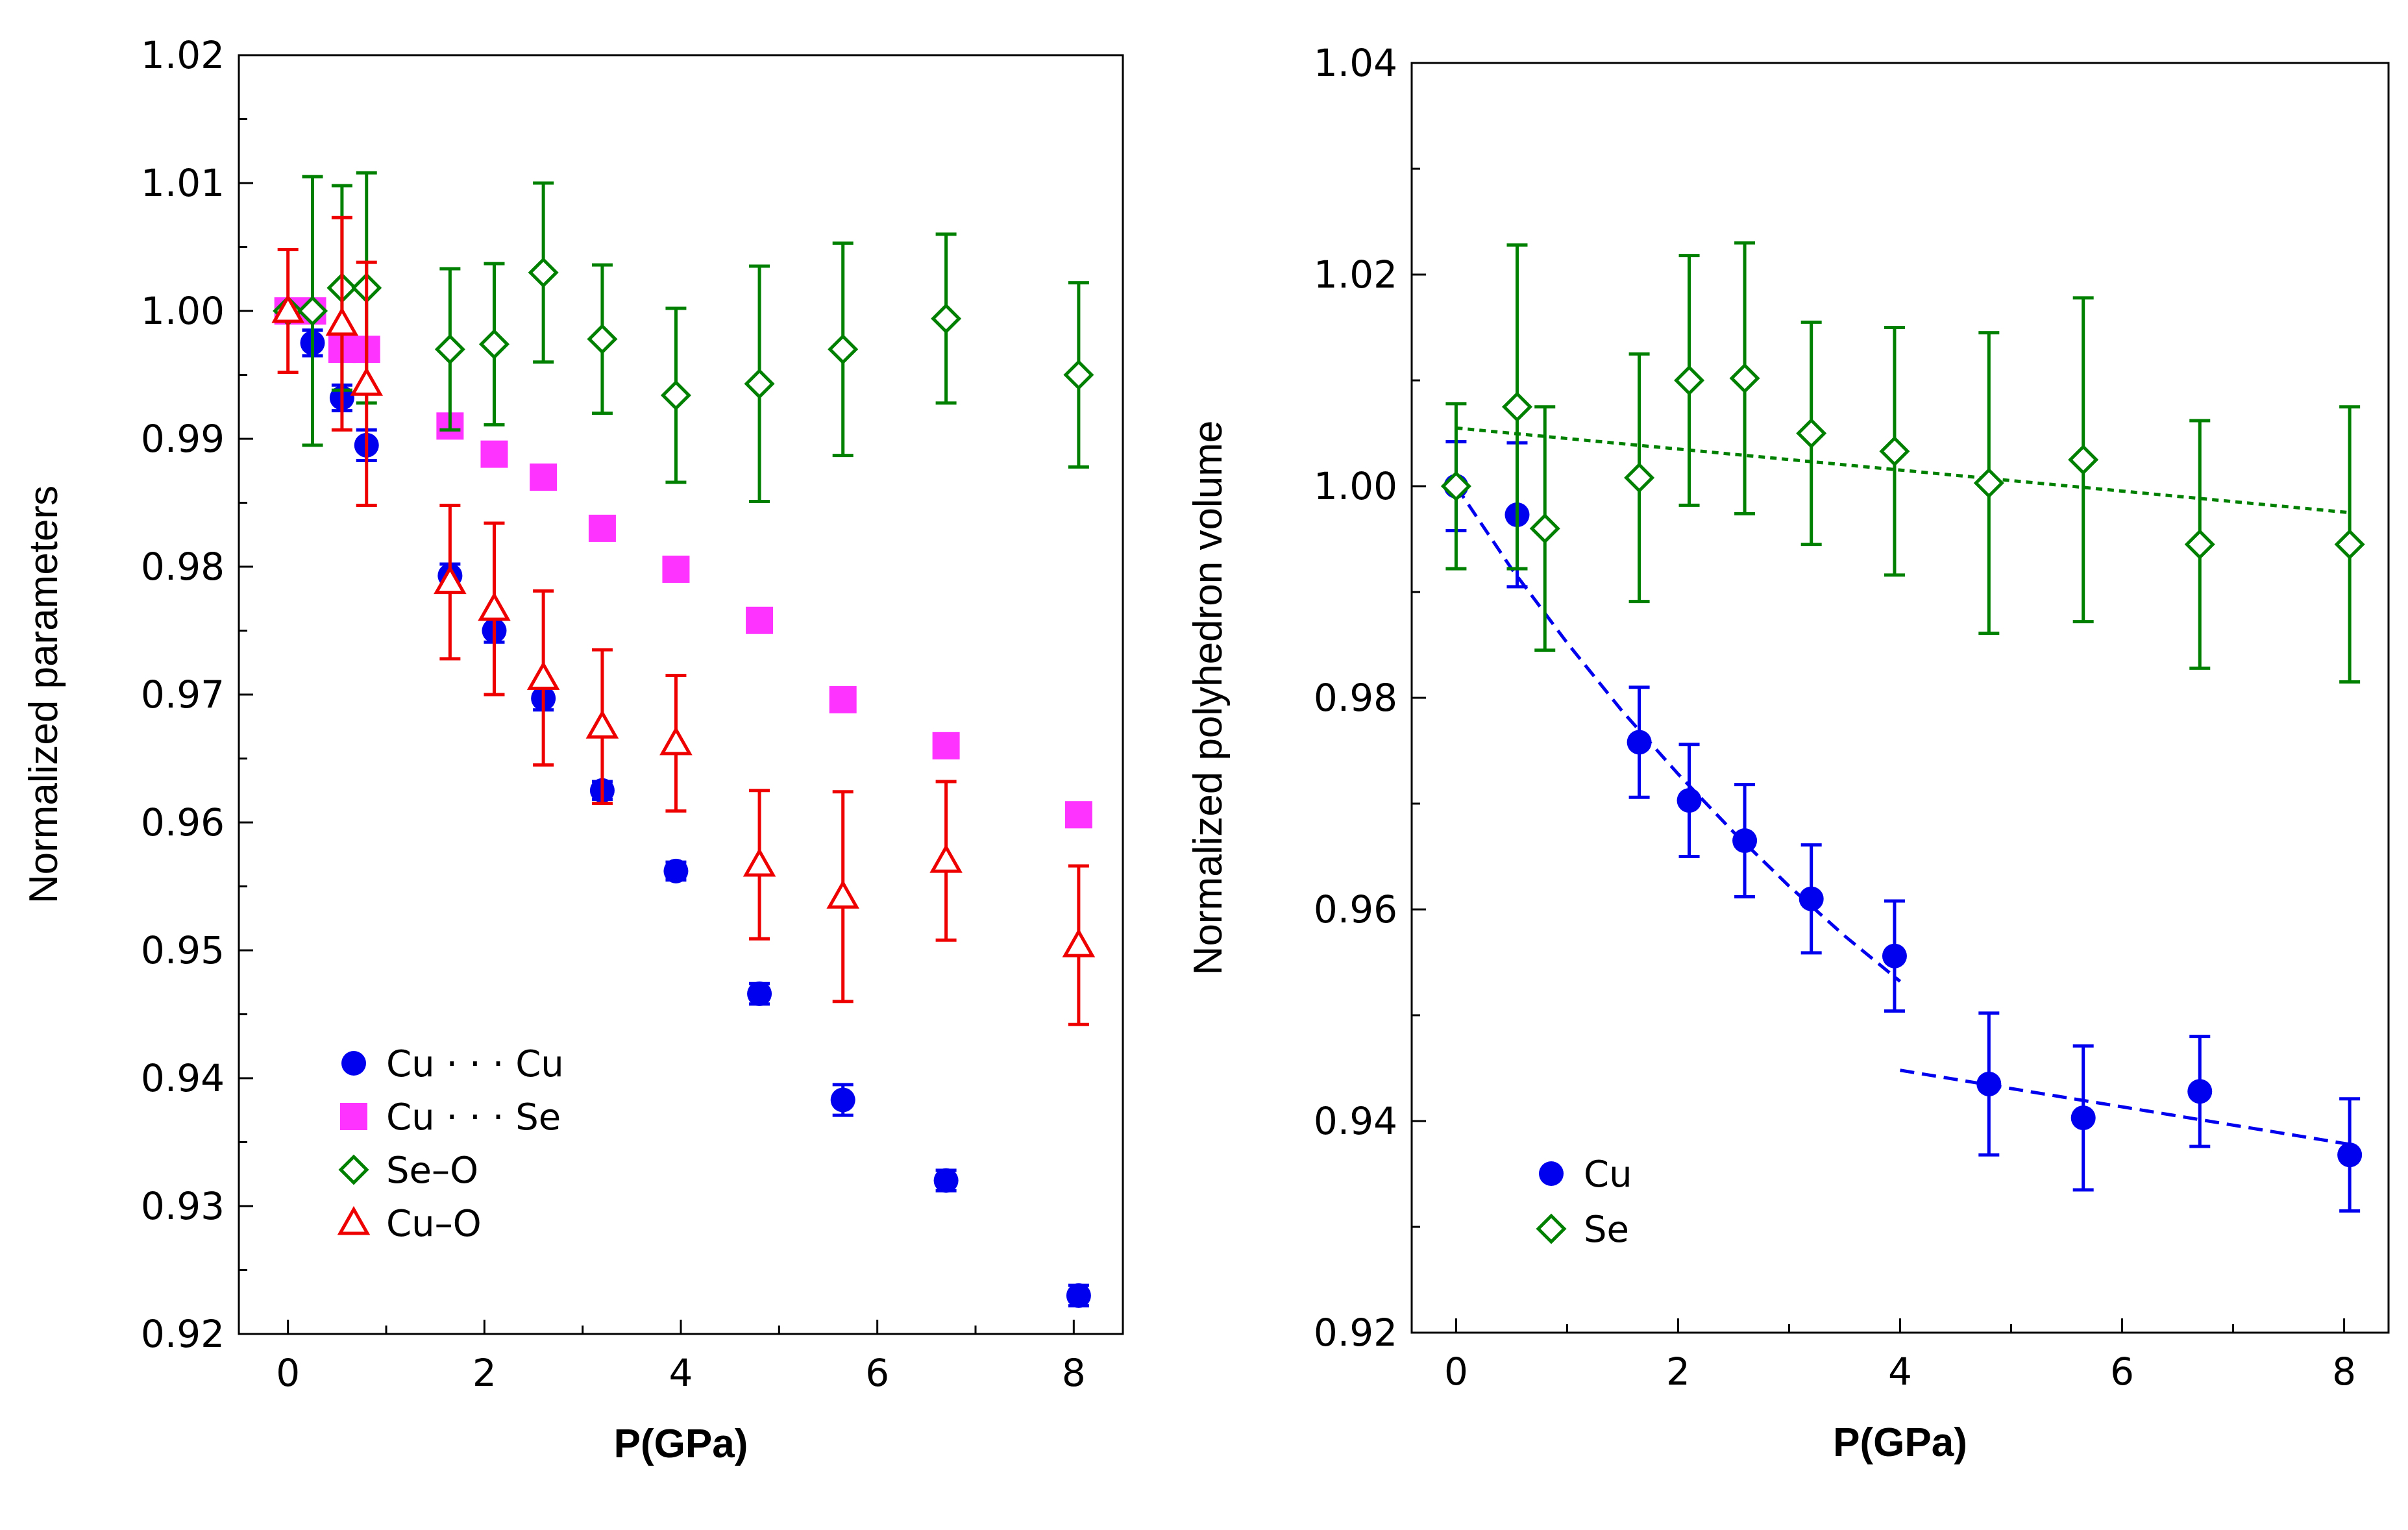  I want to click on y-tick-label: 1.04, so click(1355, 63).